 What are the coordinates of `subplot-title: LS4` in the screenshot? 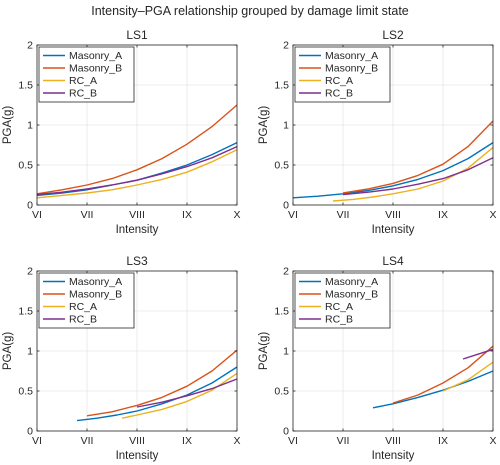 It's located at (393, 261).